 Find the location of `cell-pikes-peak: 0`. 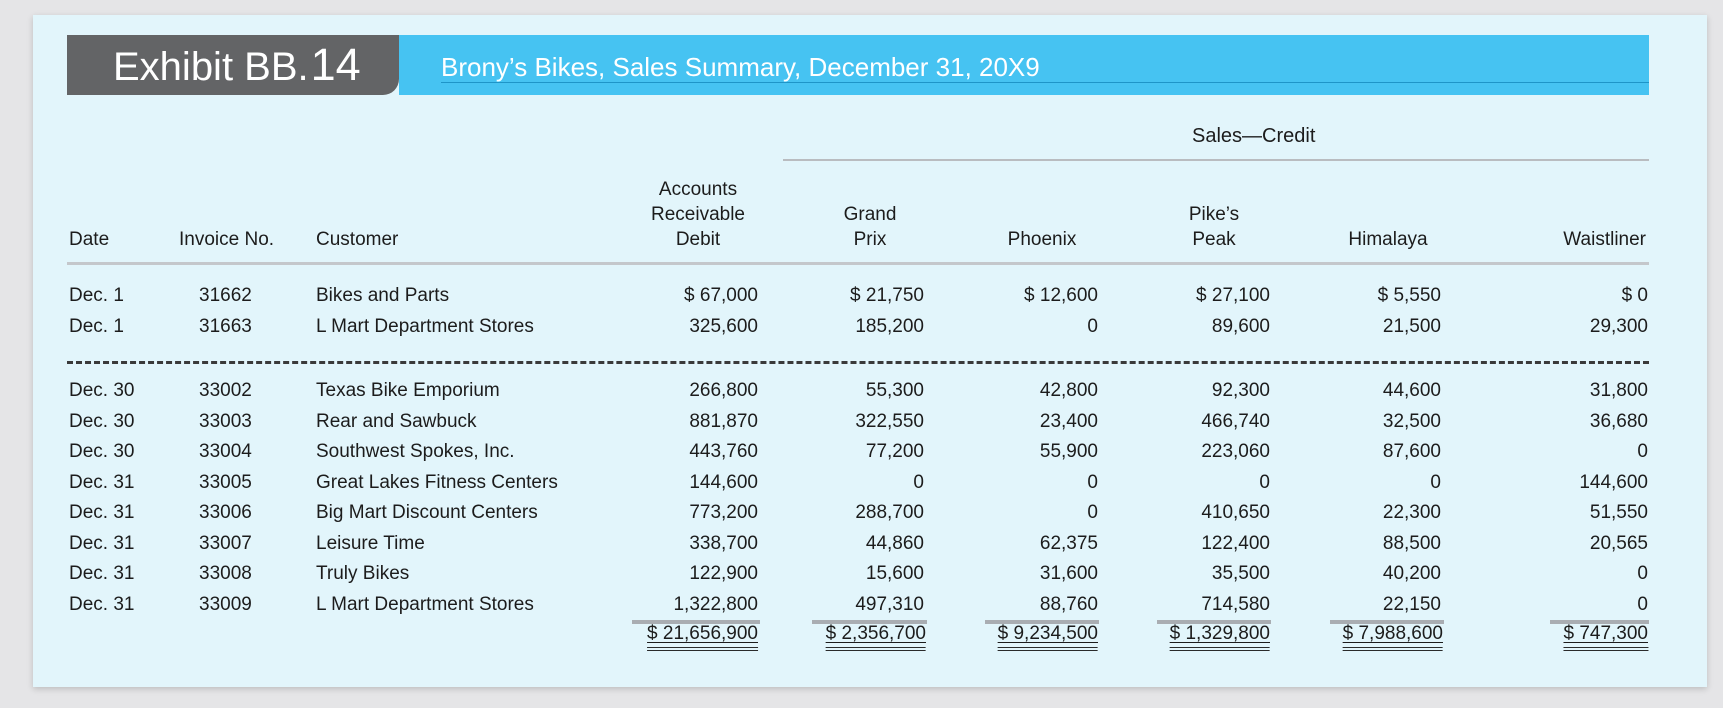

cell-pikes-peak: 0 is located at coordinates (1264, 482).